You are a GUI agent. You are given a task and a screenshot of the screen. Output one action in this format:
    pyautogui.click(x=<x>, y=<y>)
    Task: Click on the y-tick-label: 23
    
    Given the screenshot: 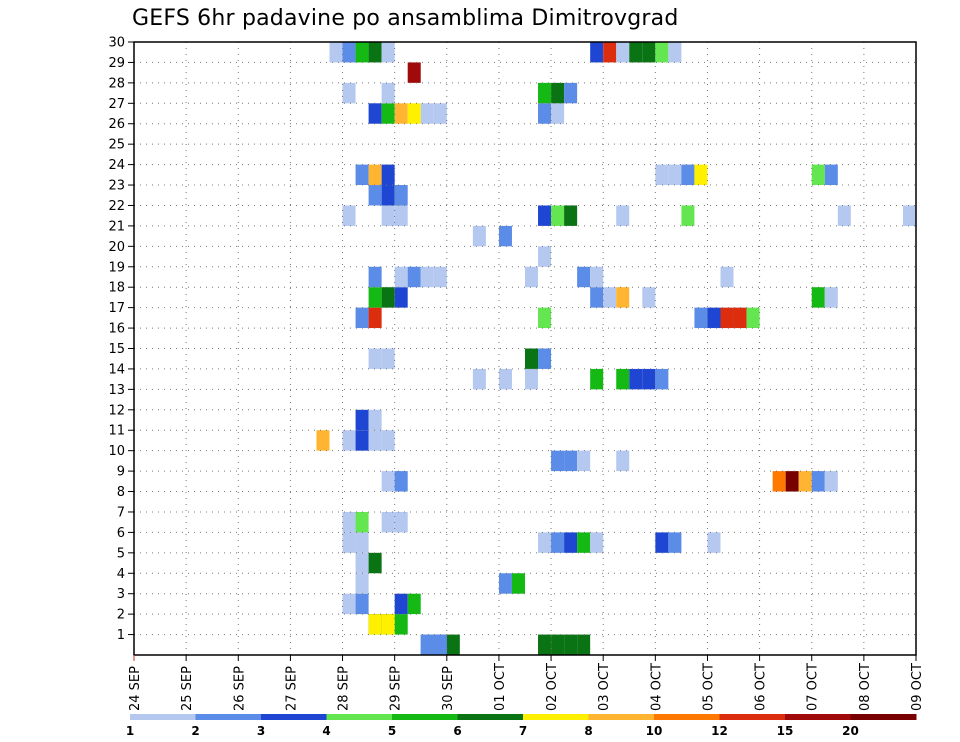 What is the action you would take?
    pyautogui.click(x=116, y=186)
    